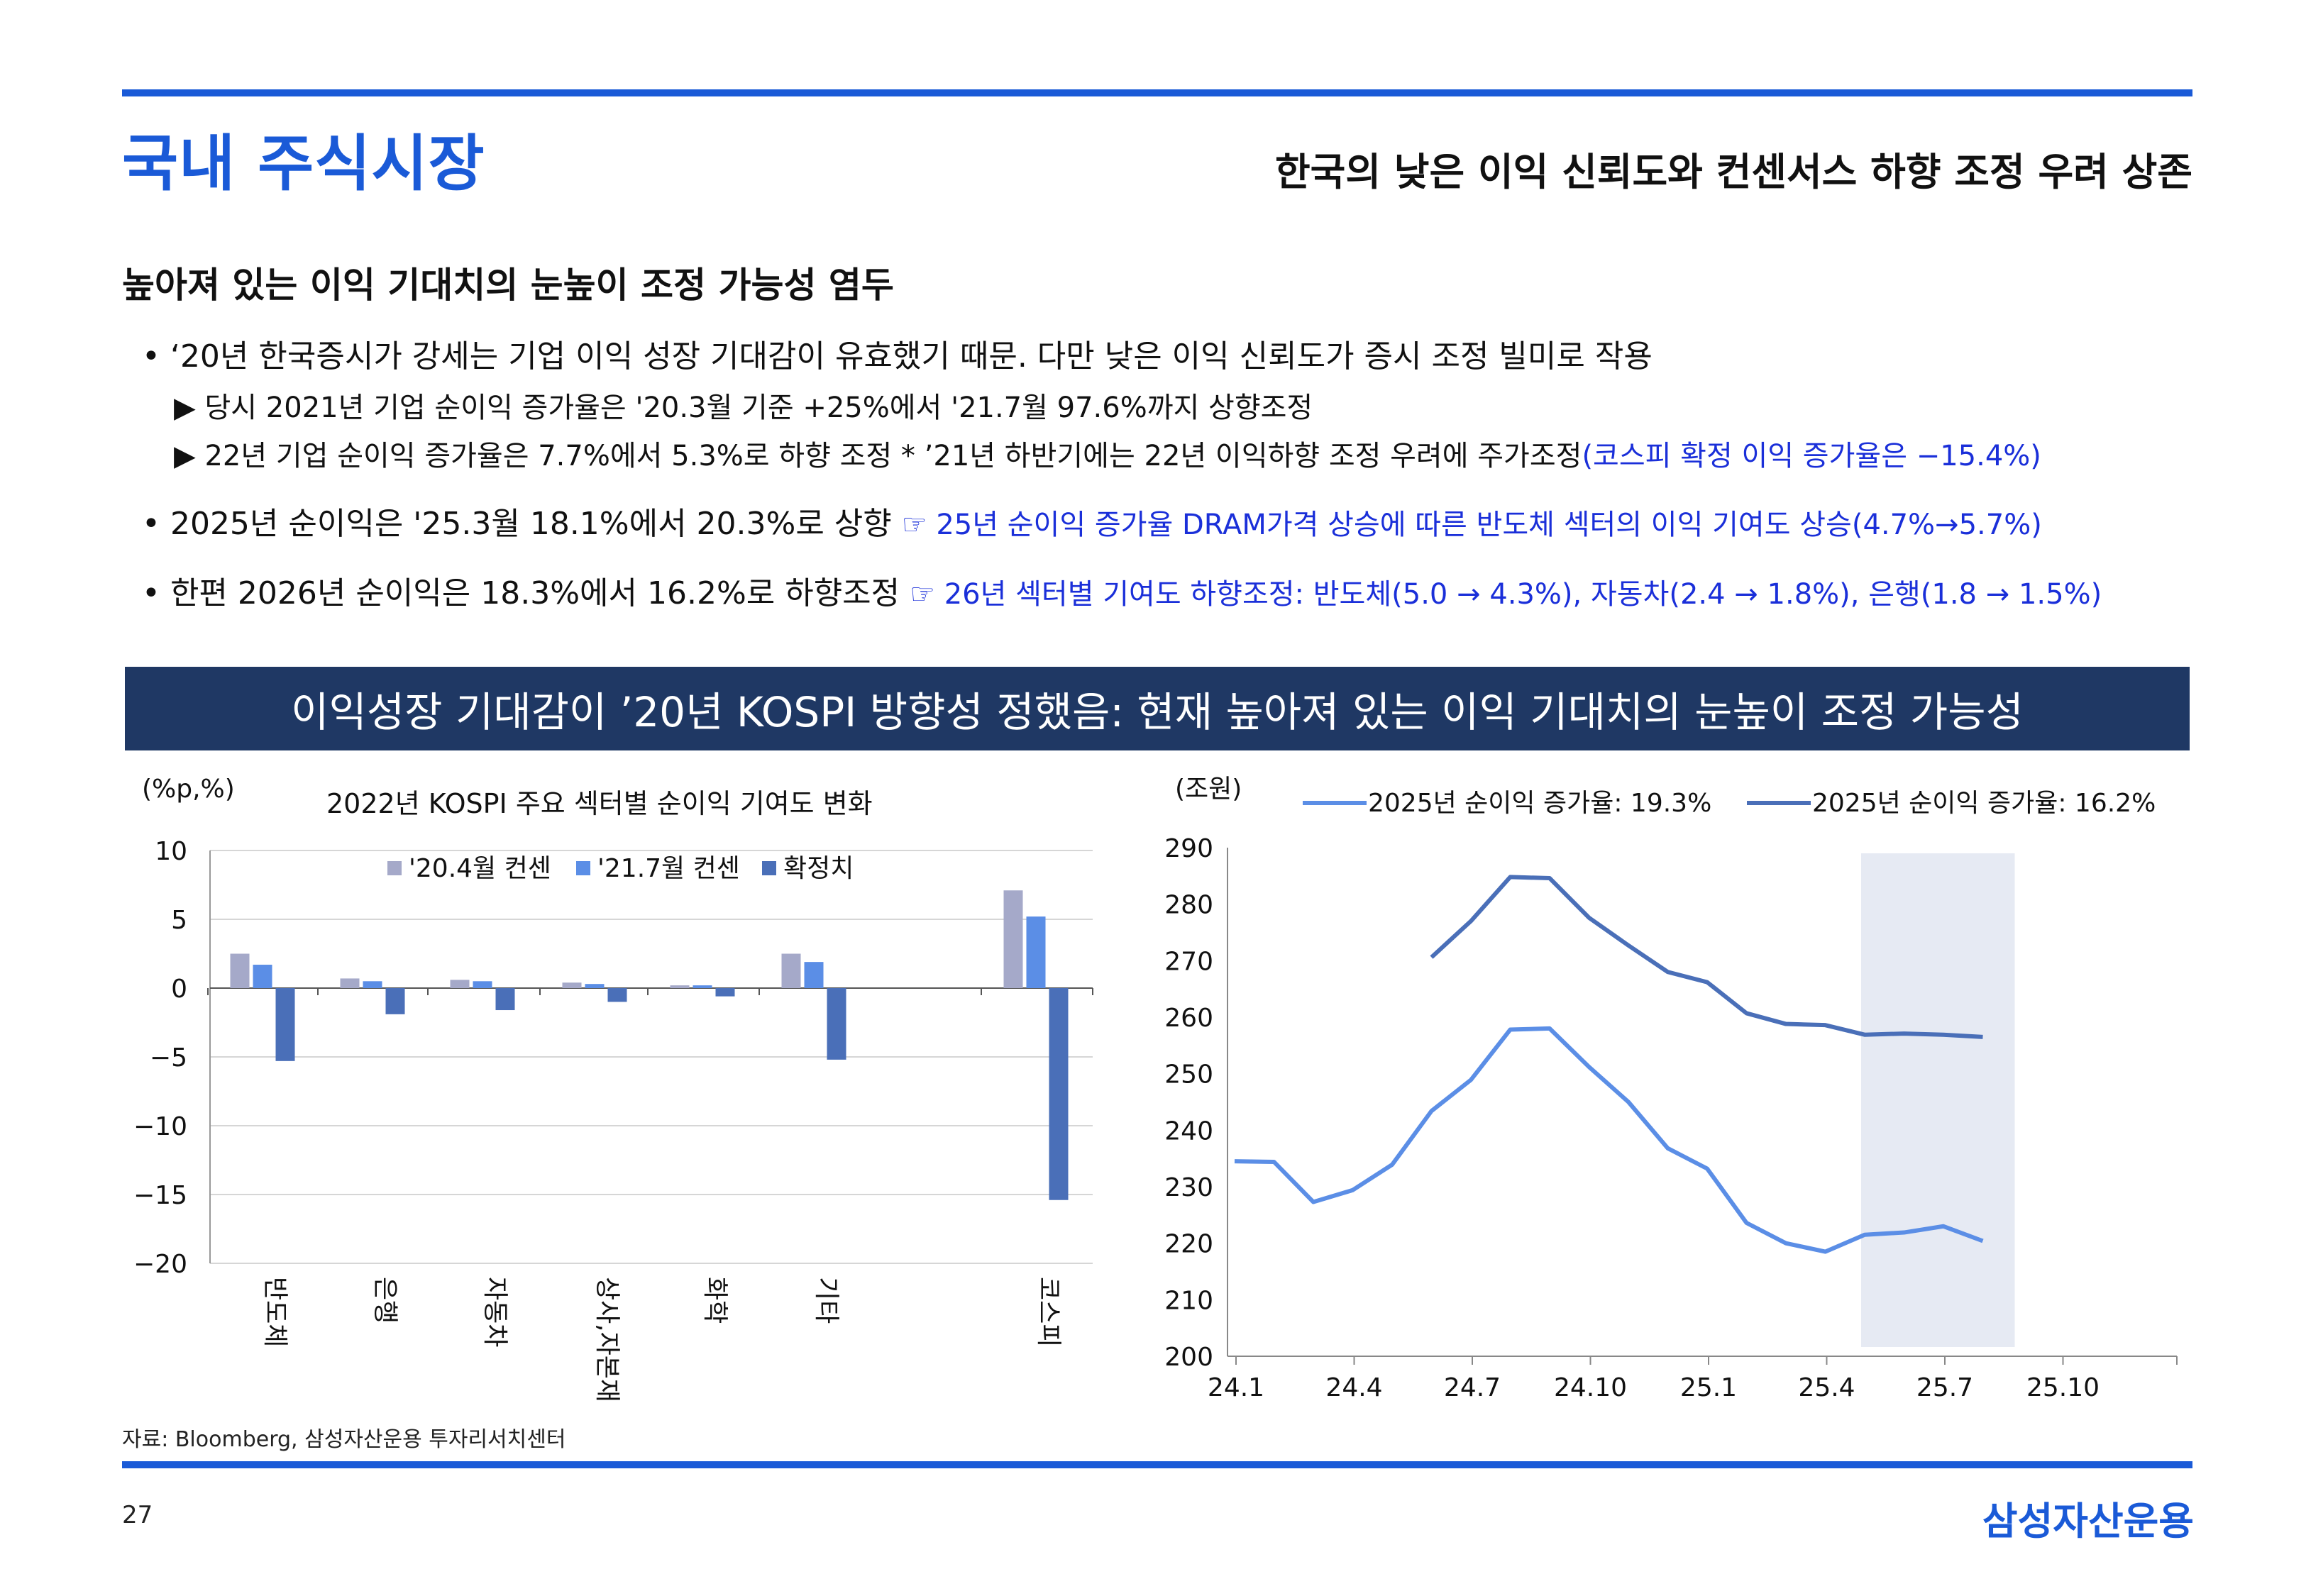 This screenshot has height=1596, width=2306. I want to click on x-category-label: 반도체, so click(274, 1312).